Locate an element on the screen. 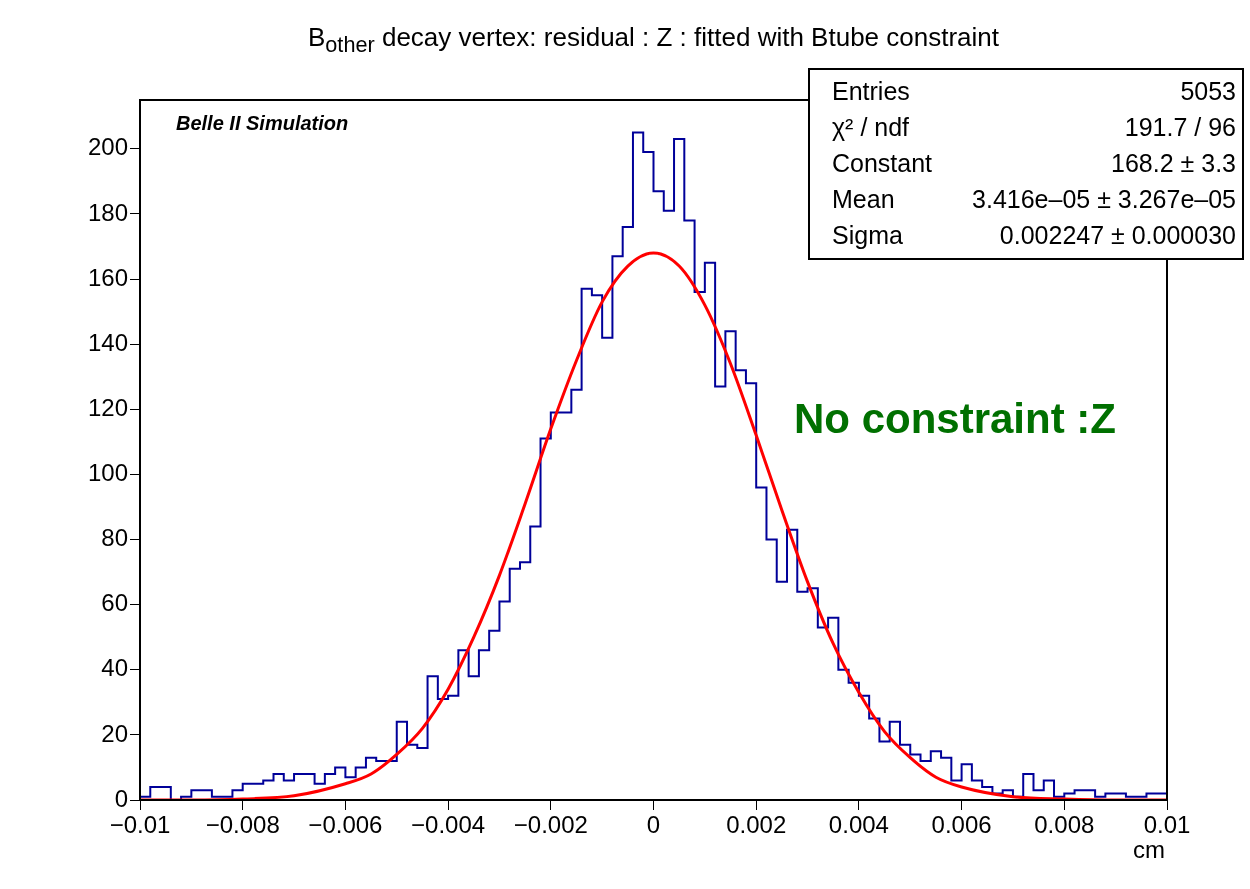 This screenshot has width=1250, height=889. x-tick-label: −0.006 is located at coordinates (345, 825).